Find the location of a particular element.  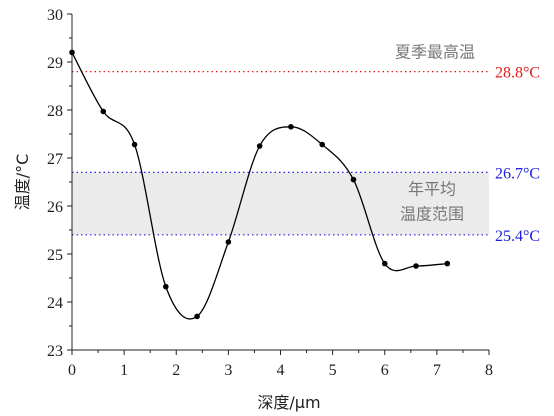

reference-value-label-2: 26.7°C is located at coordinates (517, 173).